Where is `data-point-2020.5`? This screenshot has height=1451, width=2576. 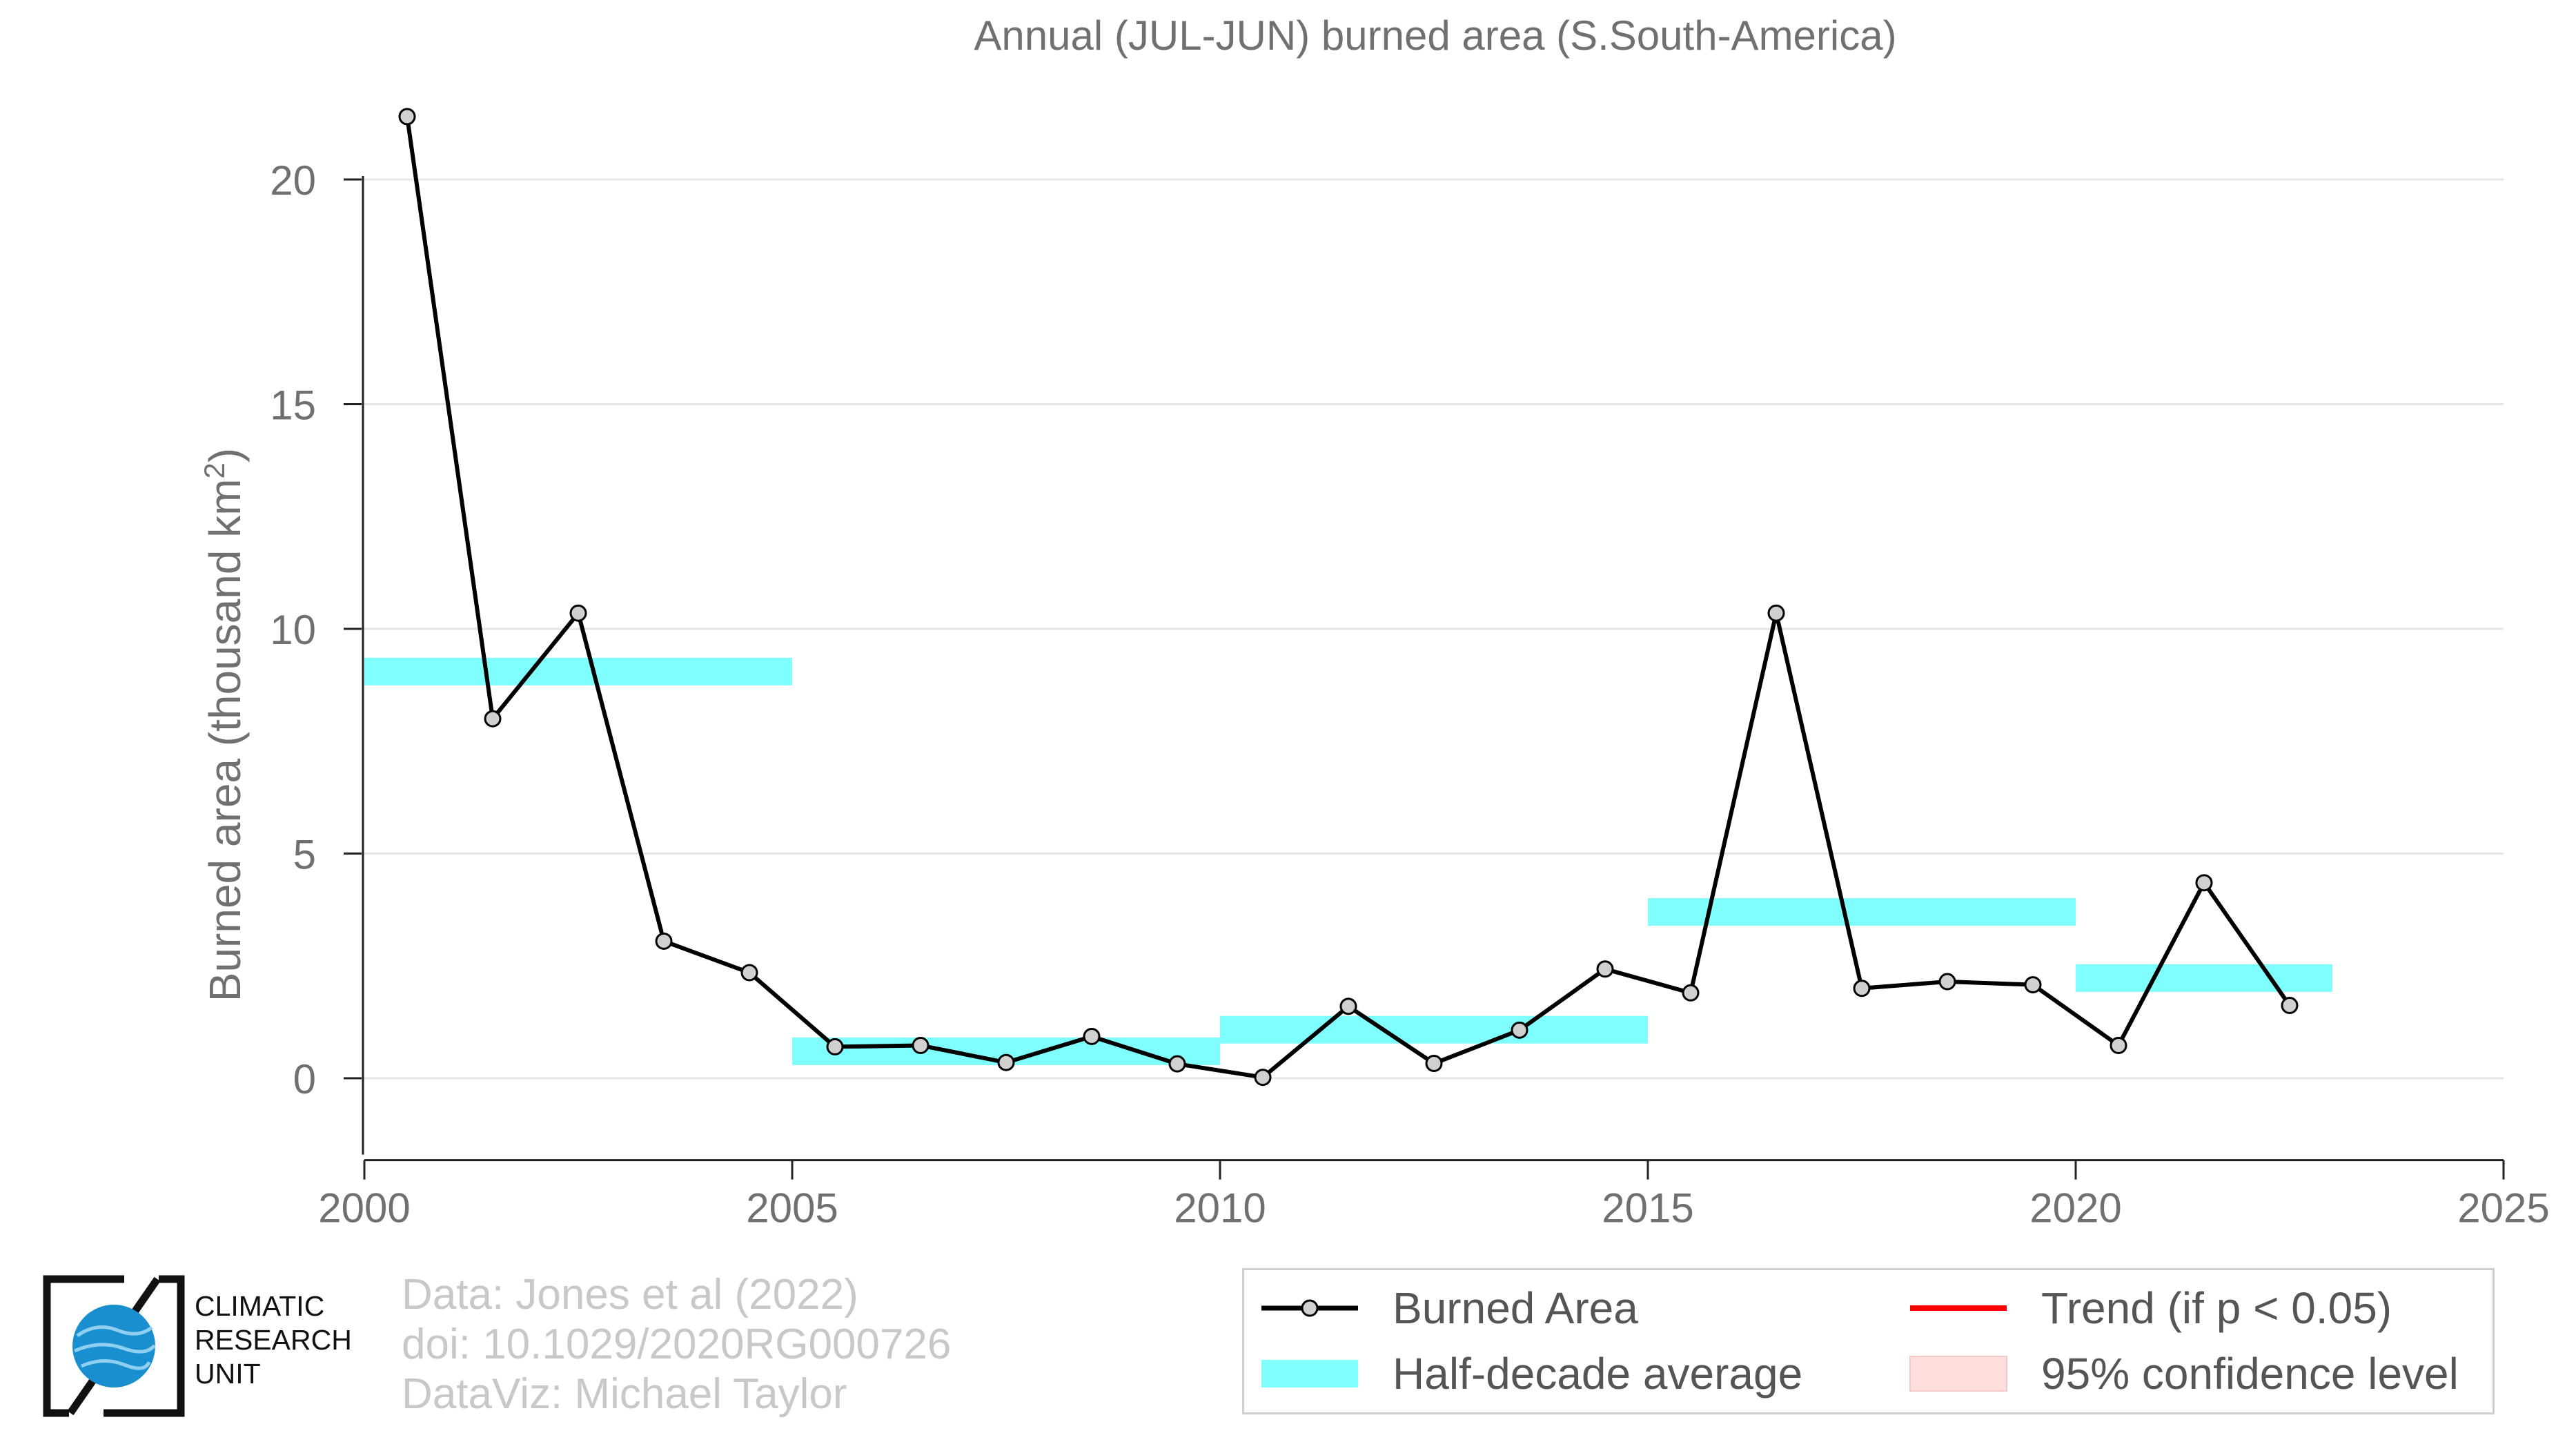 data-point-2020.5 is located at coordinates (2118, 1045).